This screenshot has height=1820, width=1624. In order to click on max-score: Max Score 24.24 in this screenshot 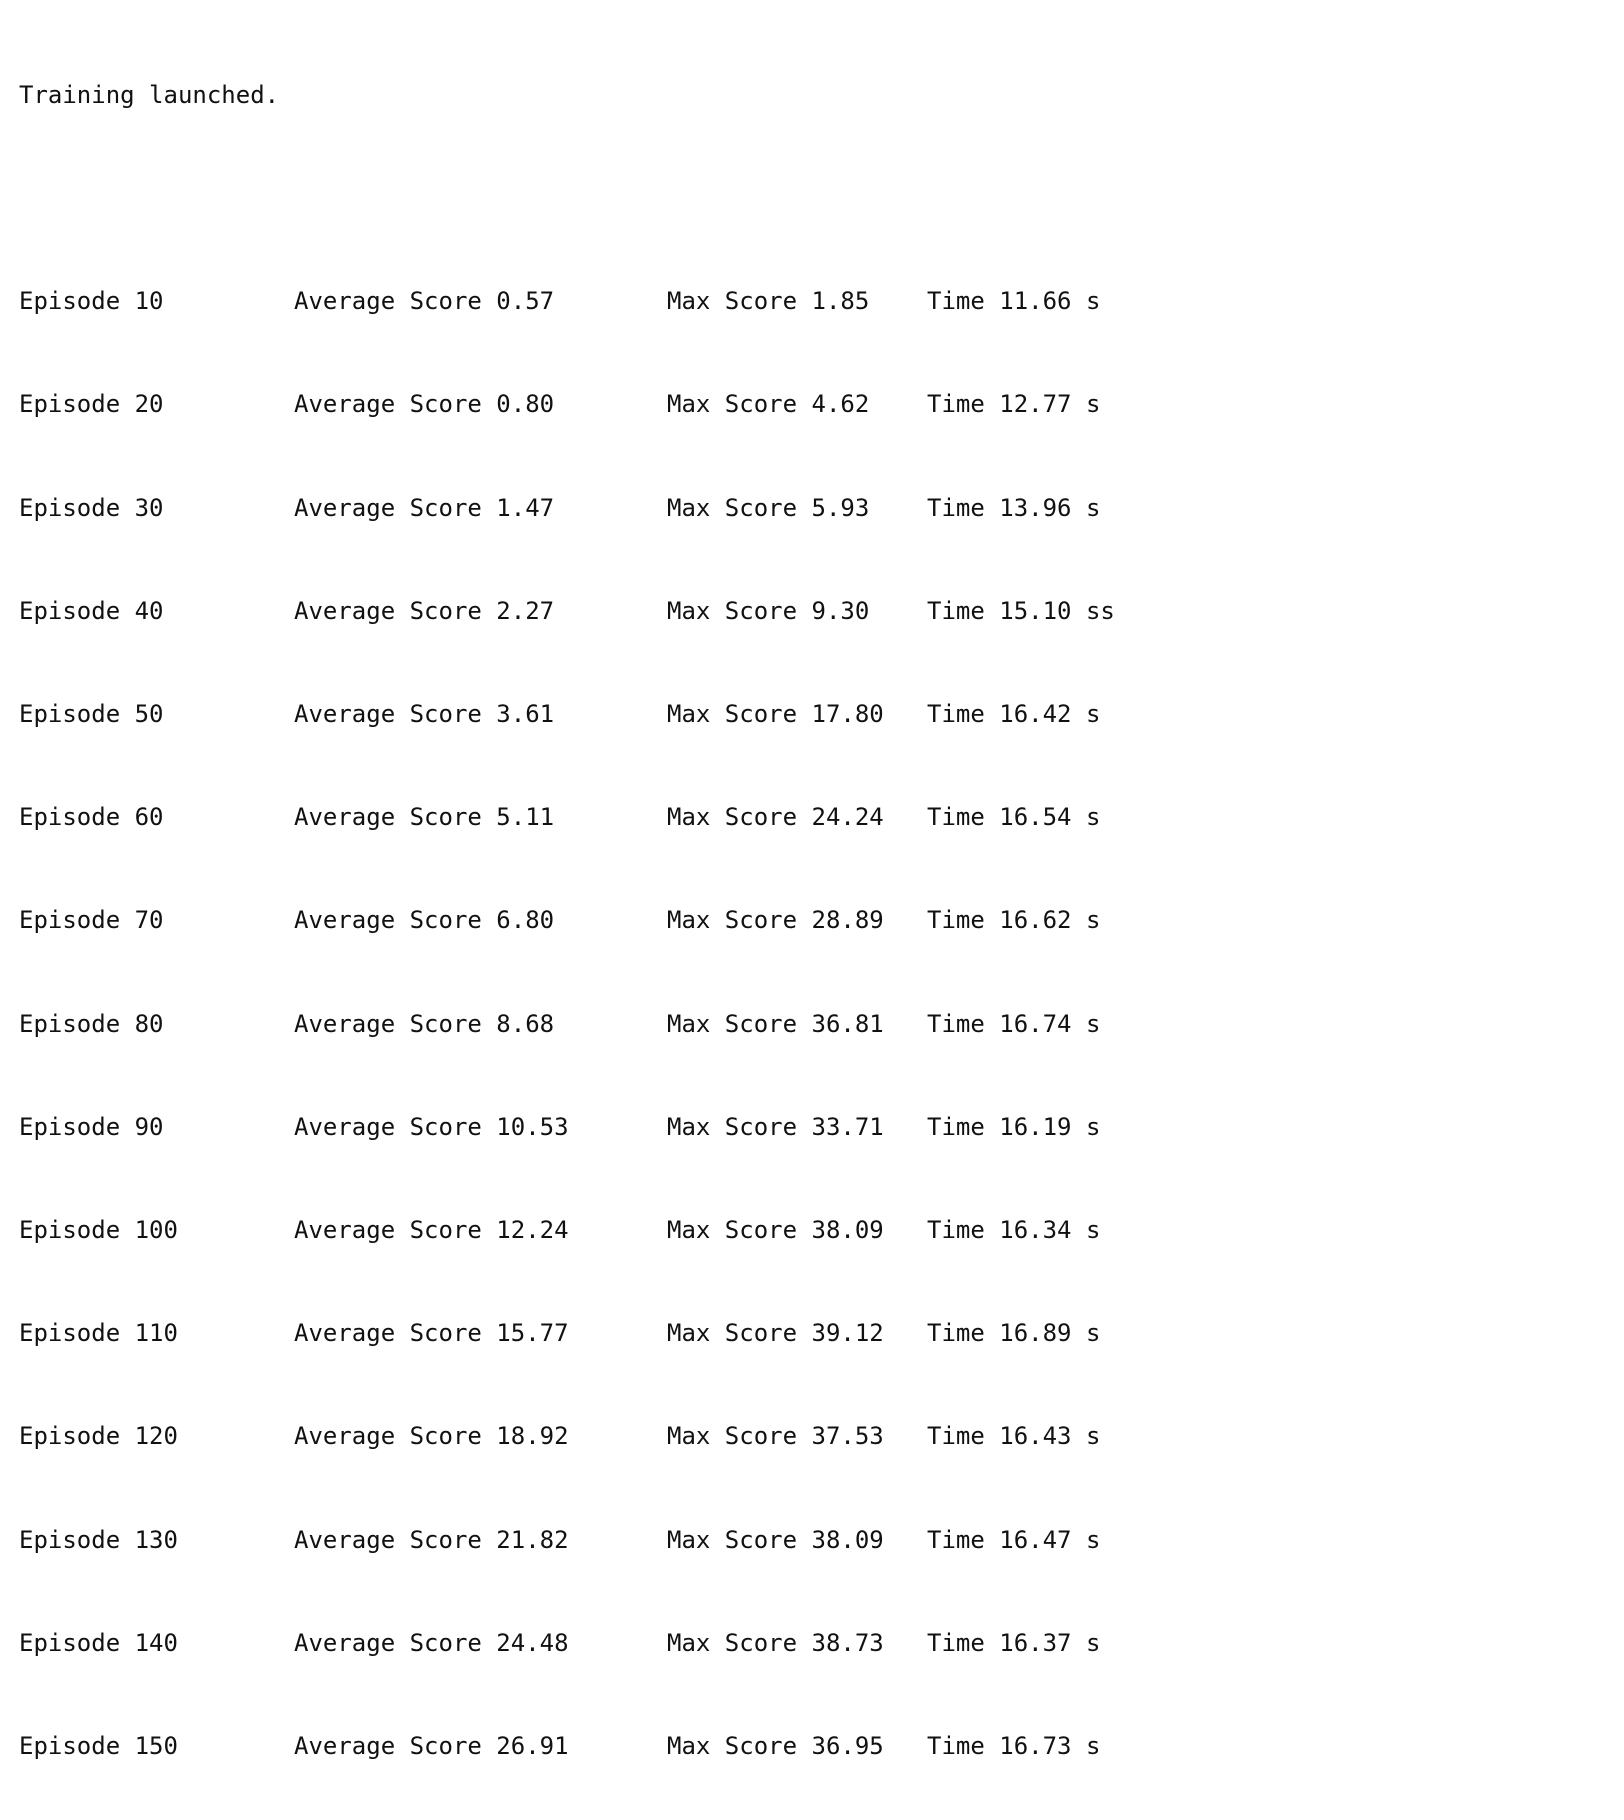, I will do `click(775, 817)`.